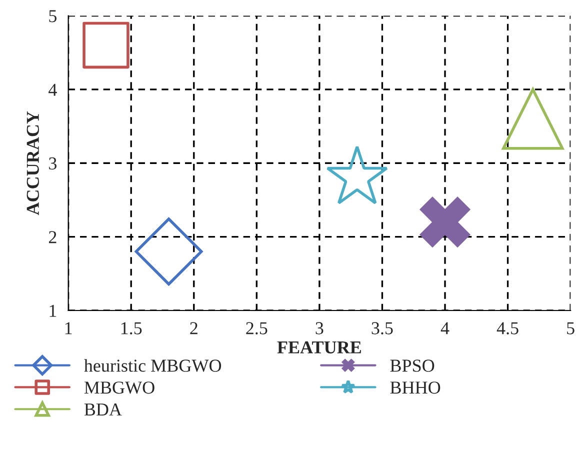 The image size is (584, 450). I want to click on x-tick-label: 5, so click(570, 328).